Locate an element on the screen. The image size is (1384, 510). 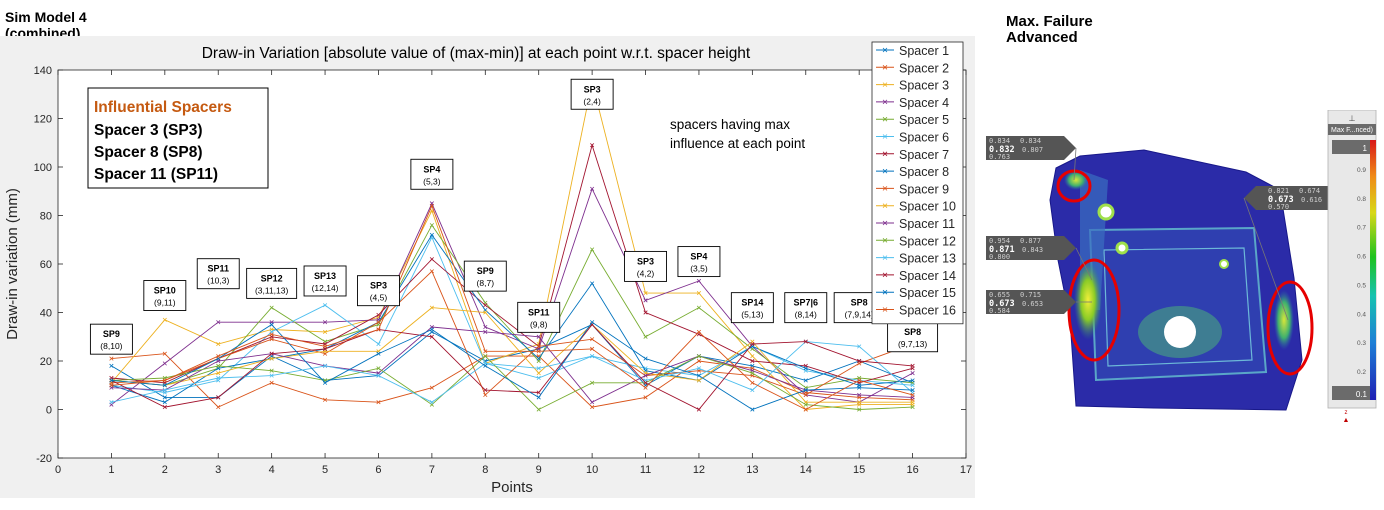
y-tick-label: 100 is located at coordinates (43, 168).